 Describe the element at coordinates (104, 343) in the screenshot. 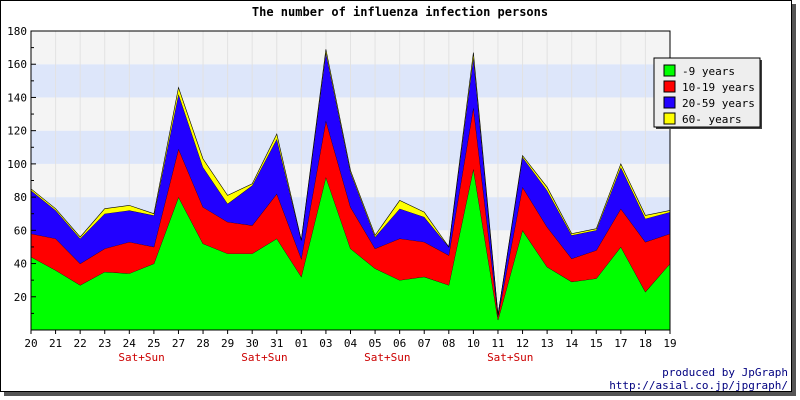

I see `x-tick-label: 23` at that location.